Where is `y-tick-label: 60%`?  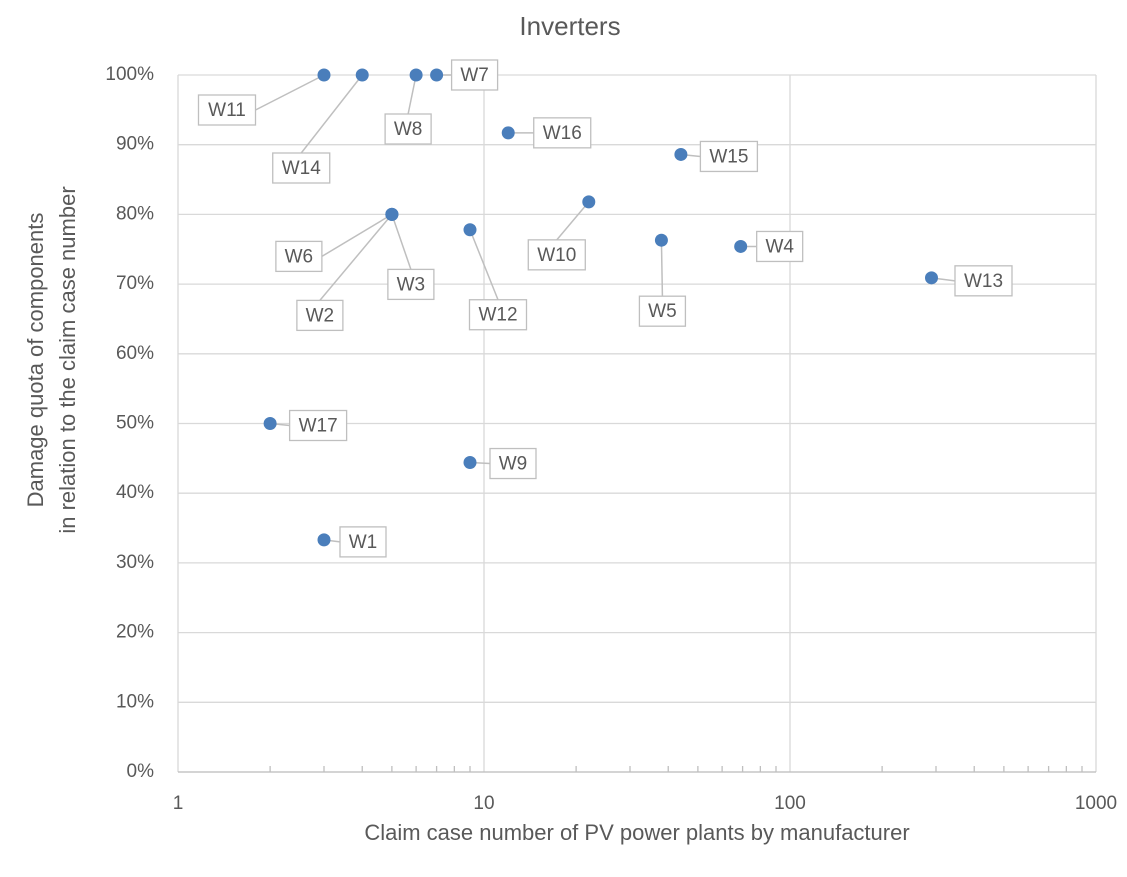 y-tick-label: 60% is located at coordinates (135, 353).